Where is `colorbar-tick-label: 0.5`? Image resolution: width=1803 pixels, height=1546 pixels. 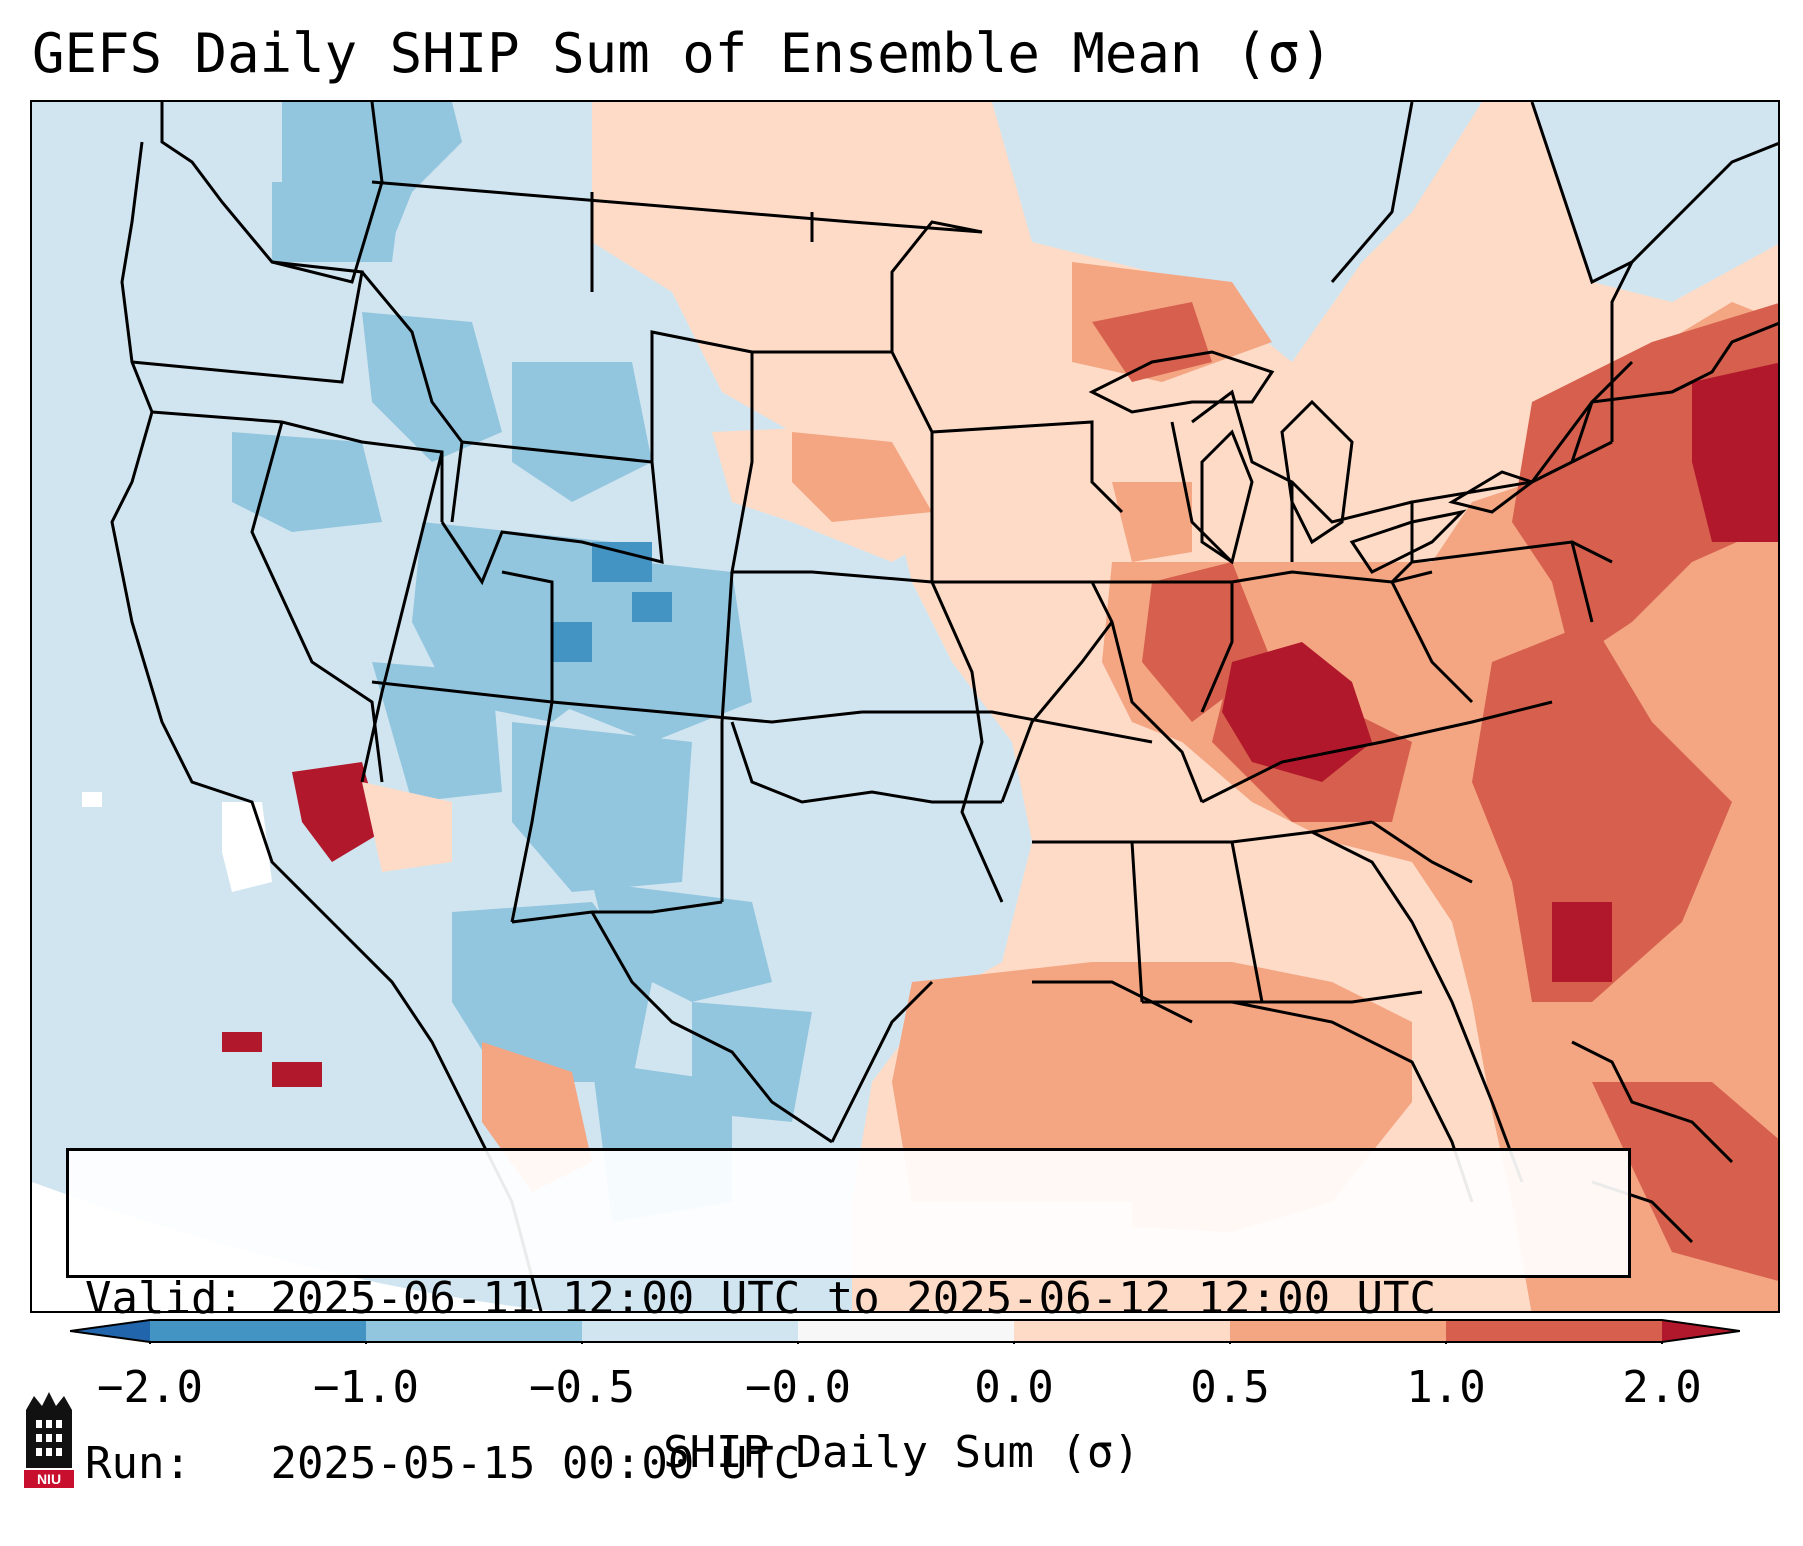 colorbar-tick-label: 0.5 is located at coordinates (1230, 1387).